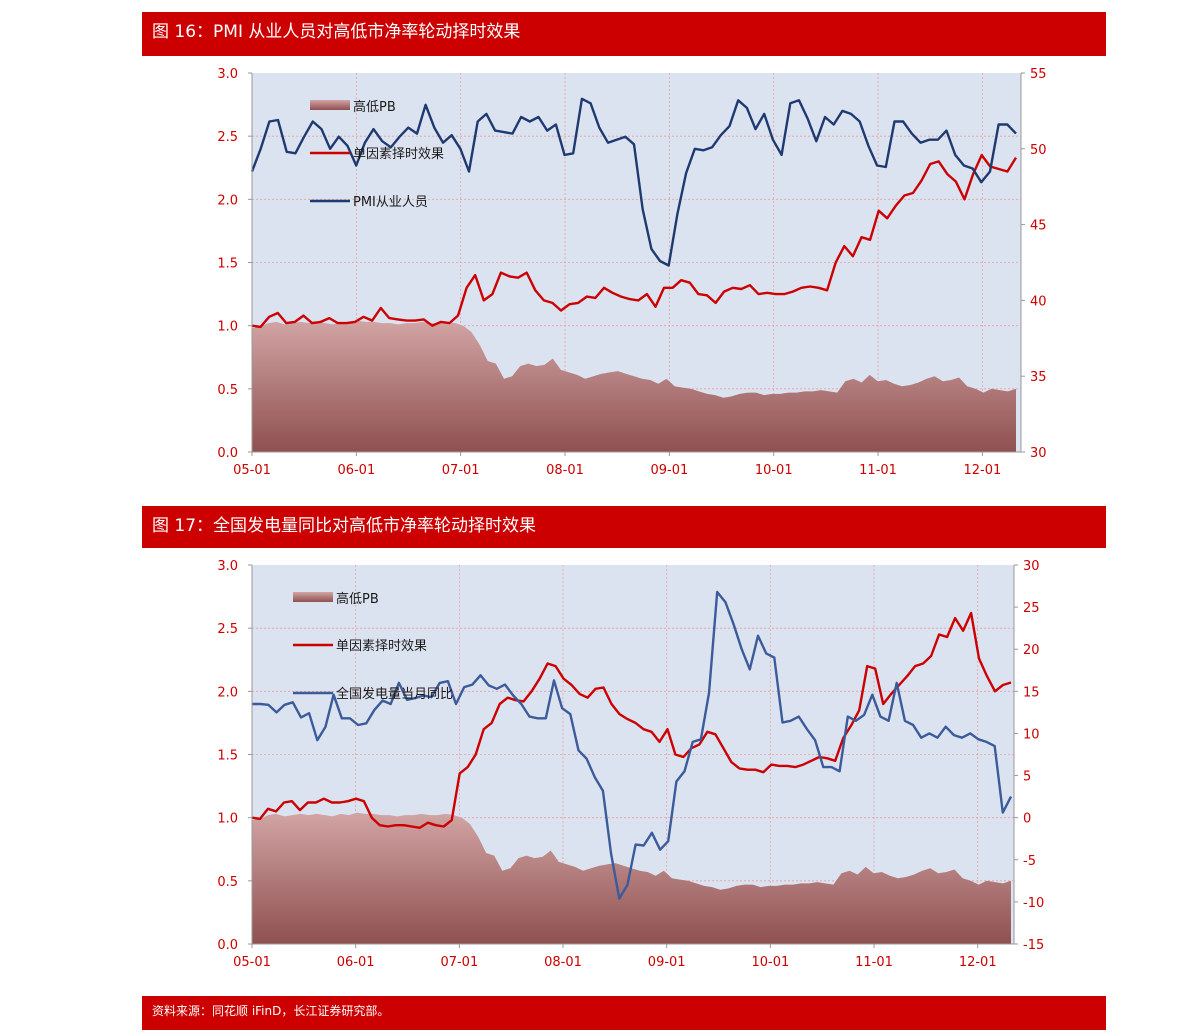 This screenshot has width=1191, height=1036. What do you see at coordinates (1027, 819) in the screenshot?
I see `tick-label-right: 0` at bounding box center [1027, 819].